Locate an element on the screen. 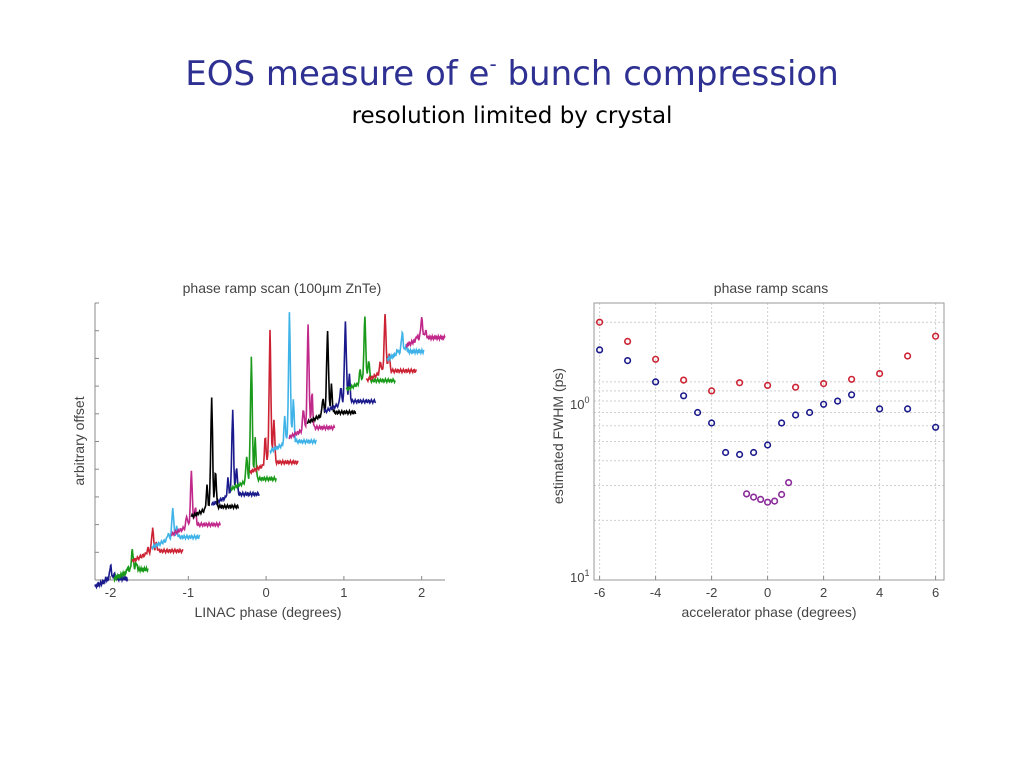 The height and width of the screenshot is (768, 1024). plot-frame is located at coordinates (769, 441).